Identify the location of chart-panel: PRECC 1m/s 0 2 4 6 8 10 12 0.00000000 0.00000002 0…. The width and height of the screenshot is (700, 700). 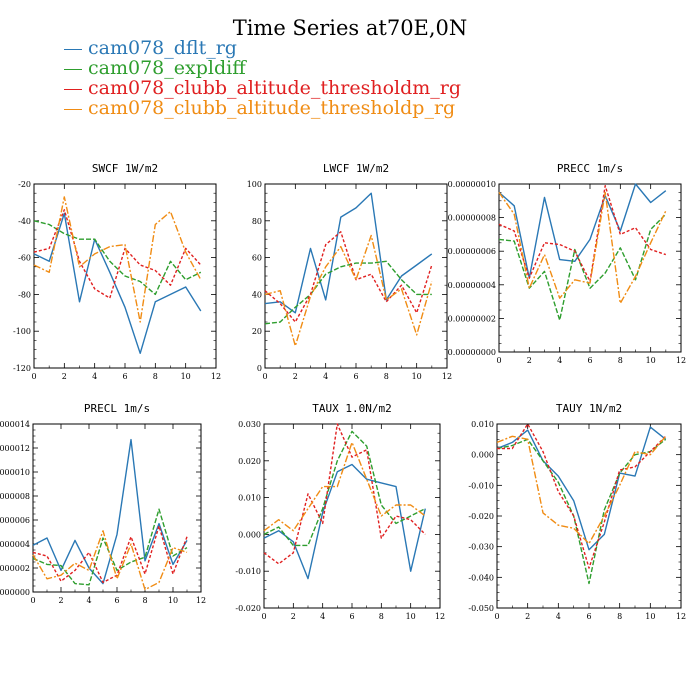
(567, 263).